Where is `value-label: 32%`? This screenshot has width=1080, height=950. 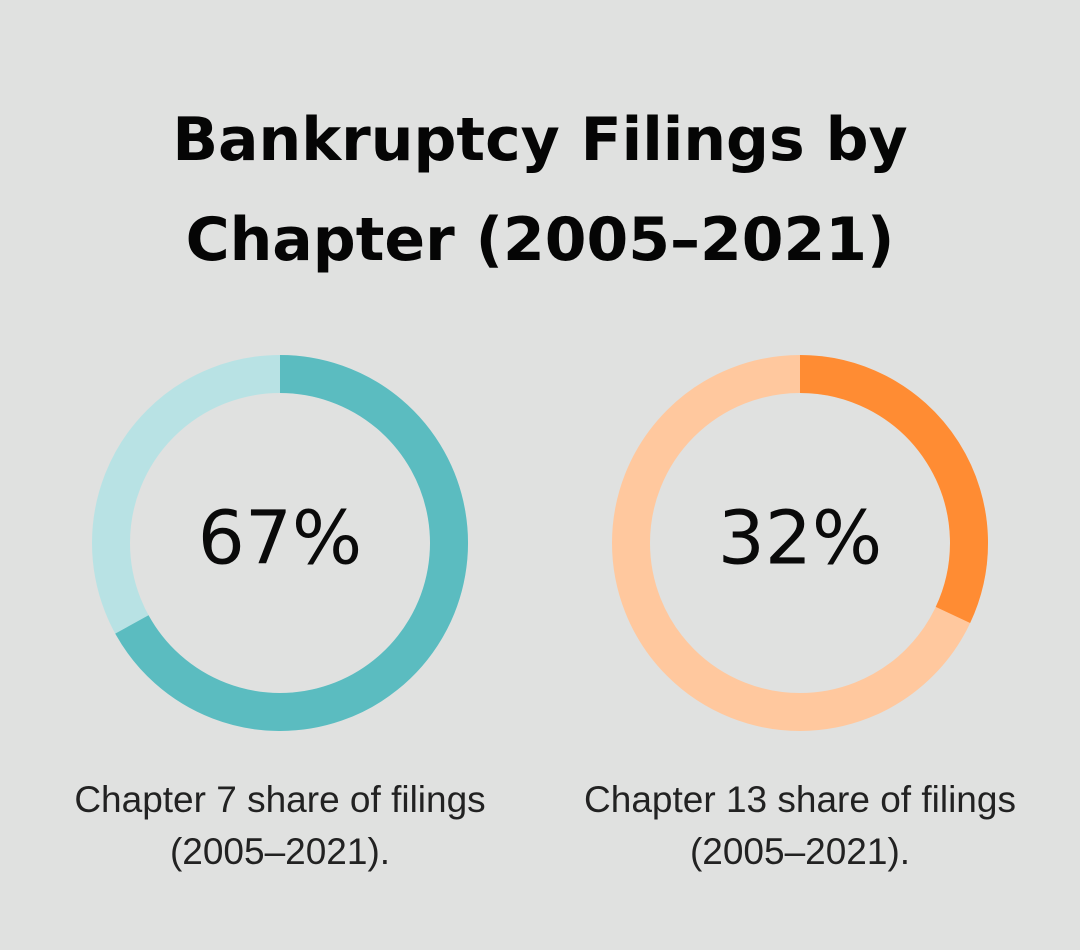
value-label: 32% is located at coordinates (800, 539).